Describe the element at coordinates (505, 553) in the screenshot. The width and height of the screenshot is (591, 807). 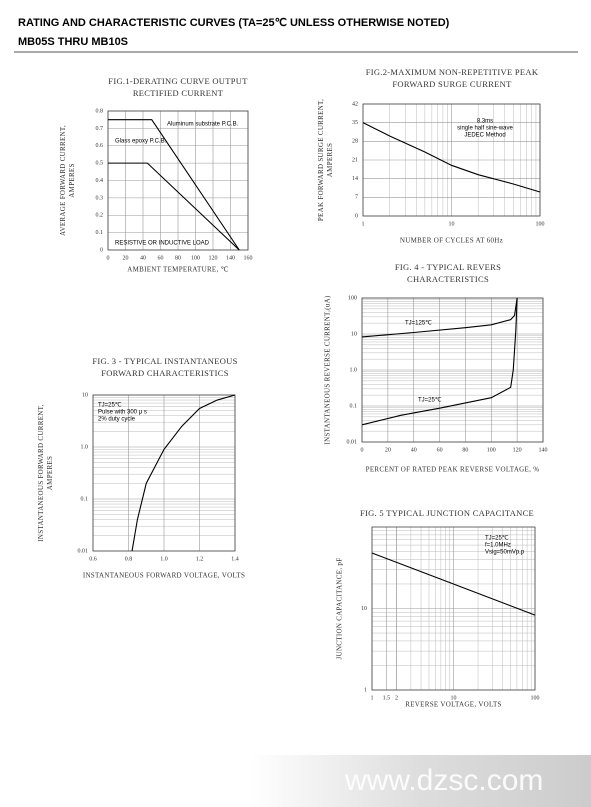
I see `annotation: Vsig=50mVp.p` at that location.